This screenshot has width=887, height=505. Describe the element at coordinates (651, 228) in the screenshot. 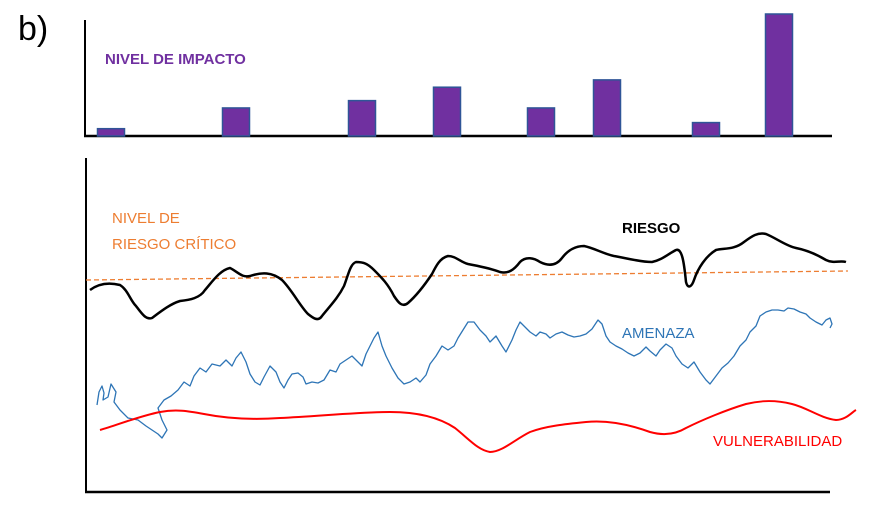

I see `risk-label: RIESGO` at that location.